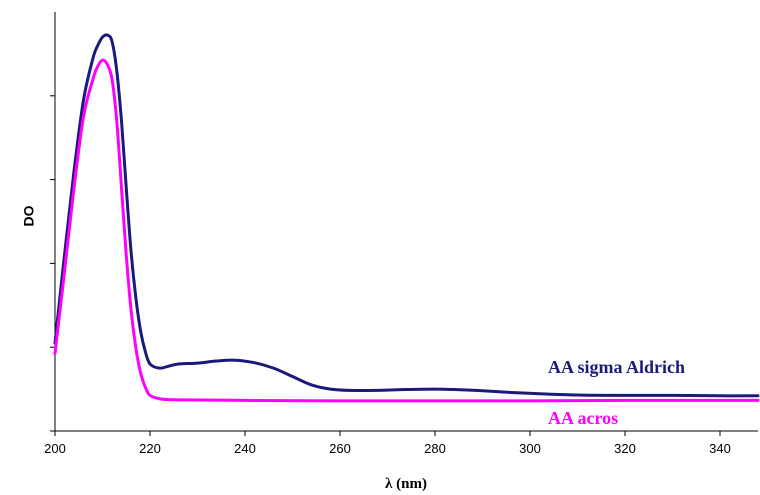 The width and height of the screenshot is (760, 495). I want to click on x-tick-label: 340, so click(720, 448).